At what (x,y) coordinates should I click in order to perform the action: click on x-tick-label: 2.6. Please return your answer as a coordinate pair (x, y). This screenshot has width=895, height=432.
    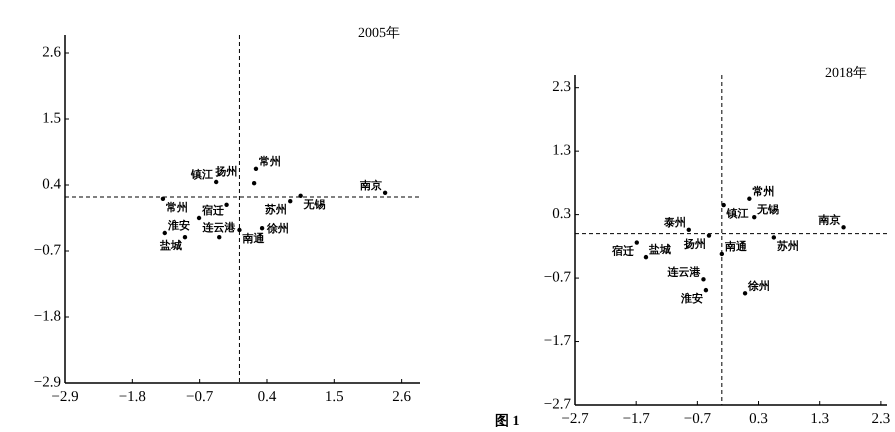
    Looking at the image, I should click on (402, 397).